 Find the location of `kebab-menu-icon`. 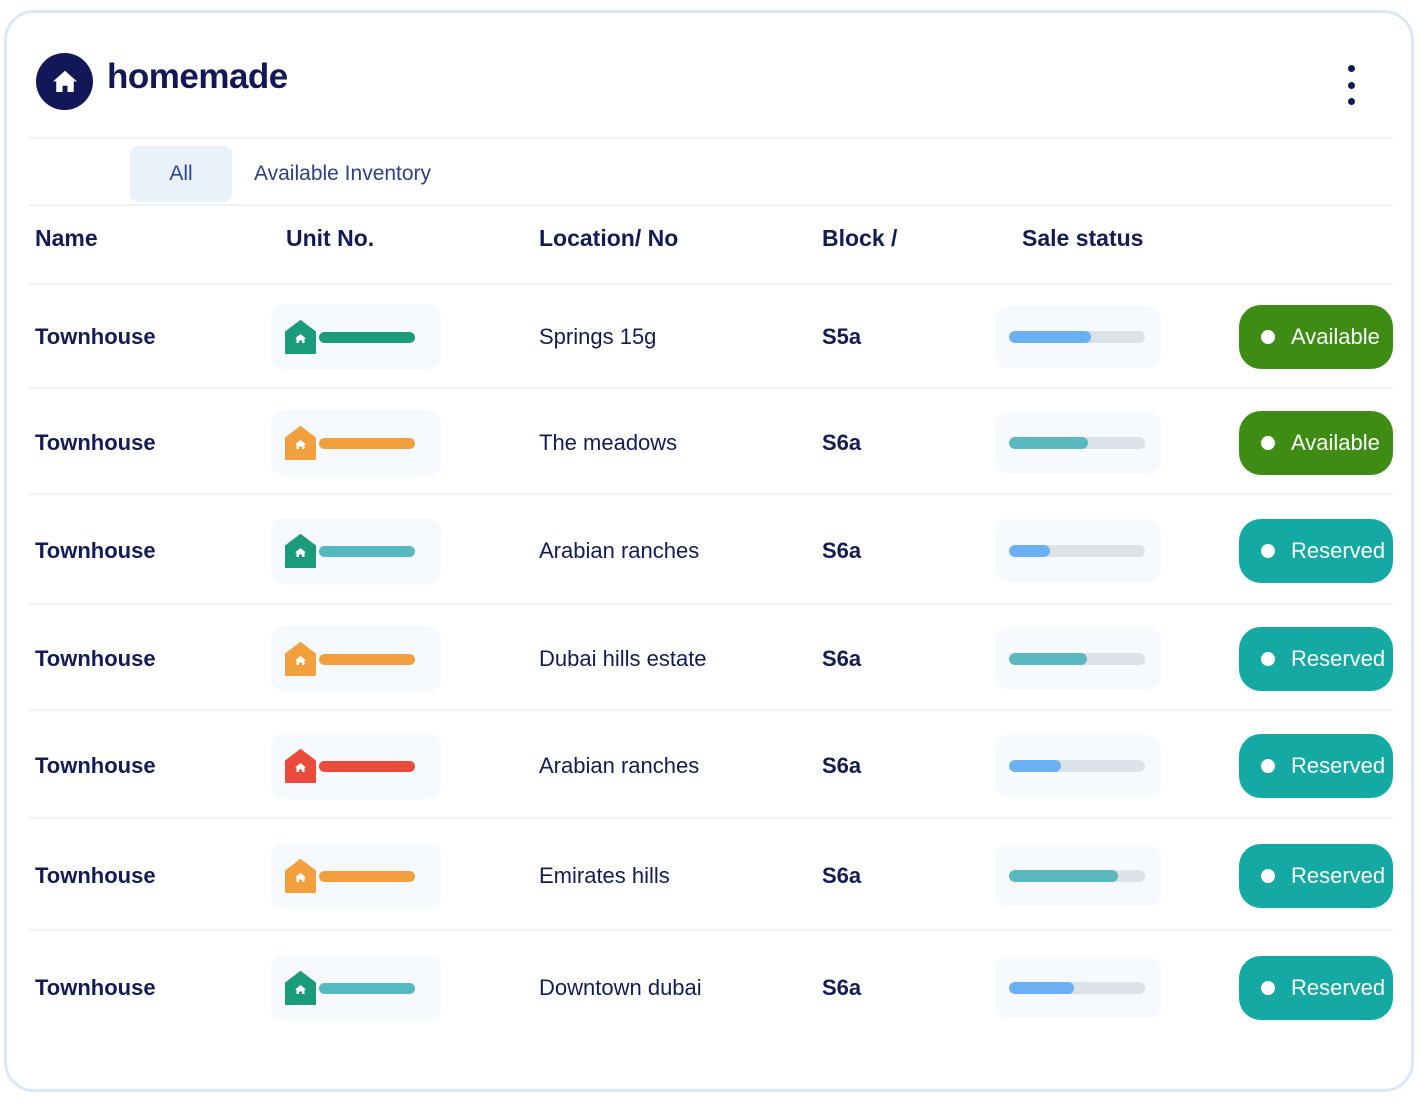

kebab-menu-icon is located at coordinates (1351, 85).